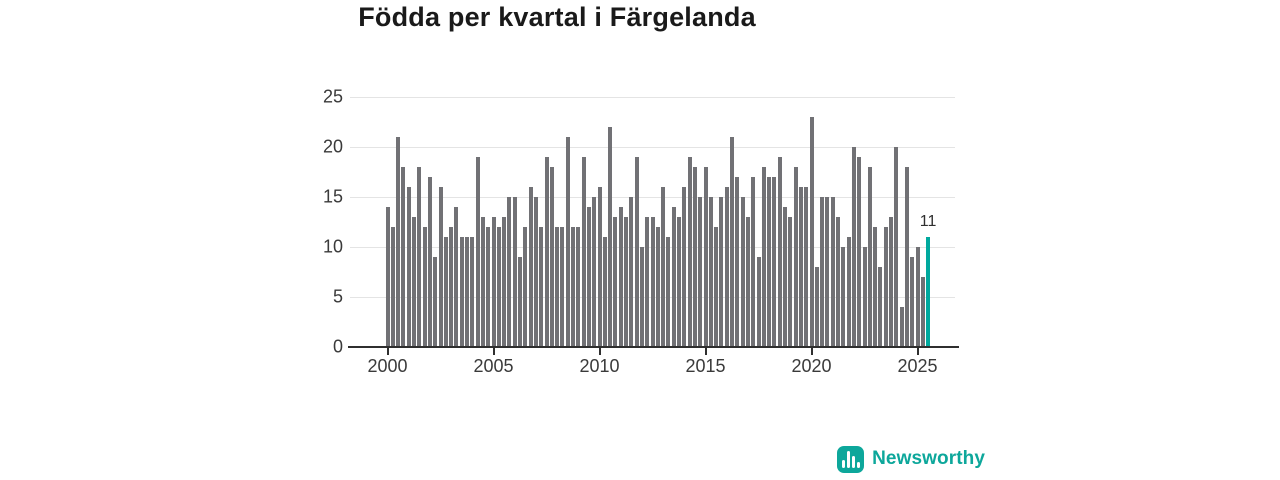 Image resolution: width=1280 pixels, height=480 pixels. Describe the element at coordinates (705, 366) in the screenshot. I see `x-axis-label-2015: 2015` at that location.